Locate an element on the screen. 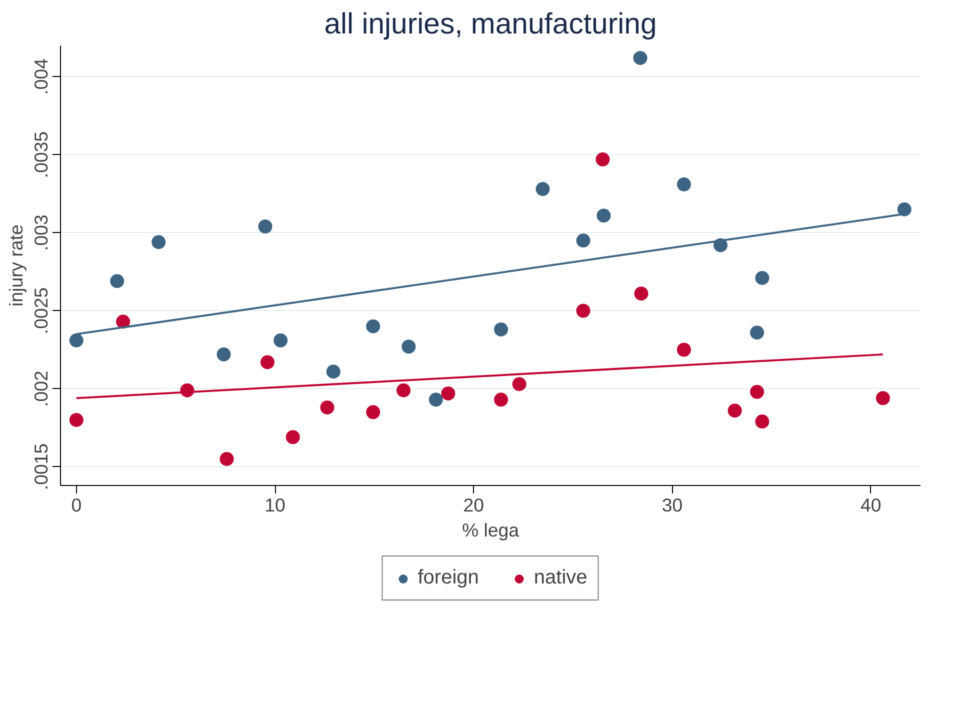  x-axis-title: % lega is located at coordinates (491, 530).